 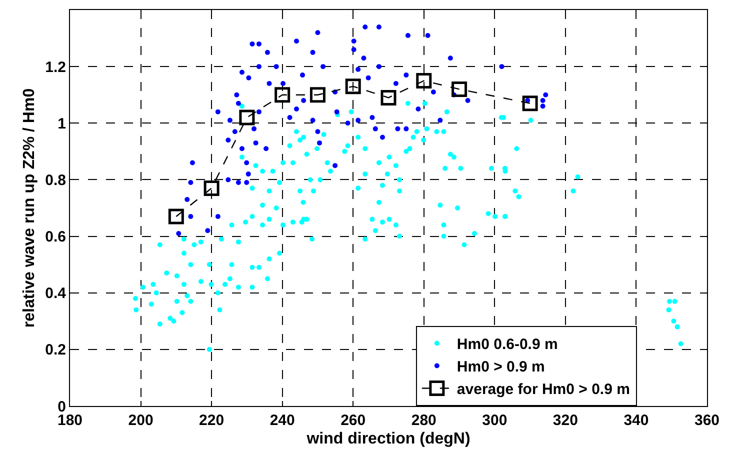 I want to click on y-tick-label: 1.2, so click(x=55, y=67).